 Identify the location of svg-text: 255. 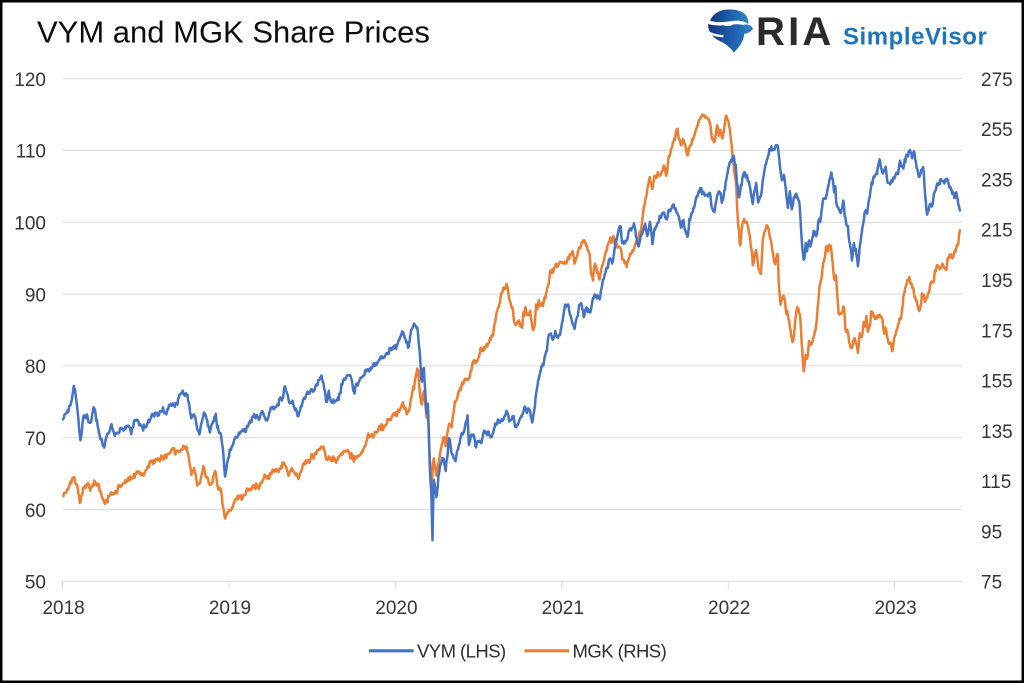
(997, 130).